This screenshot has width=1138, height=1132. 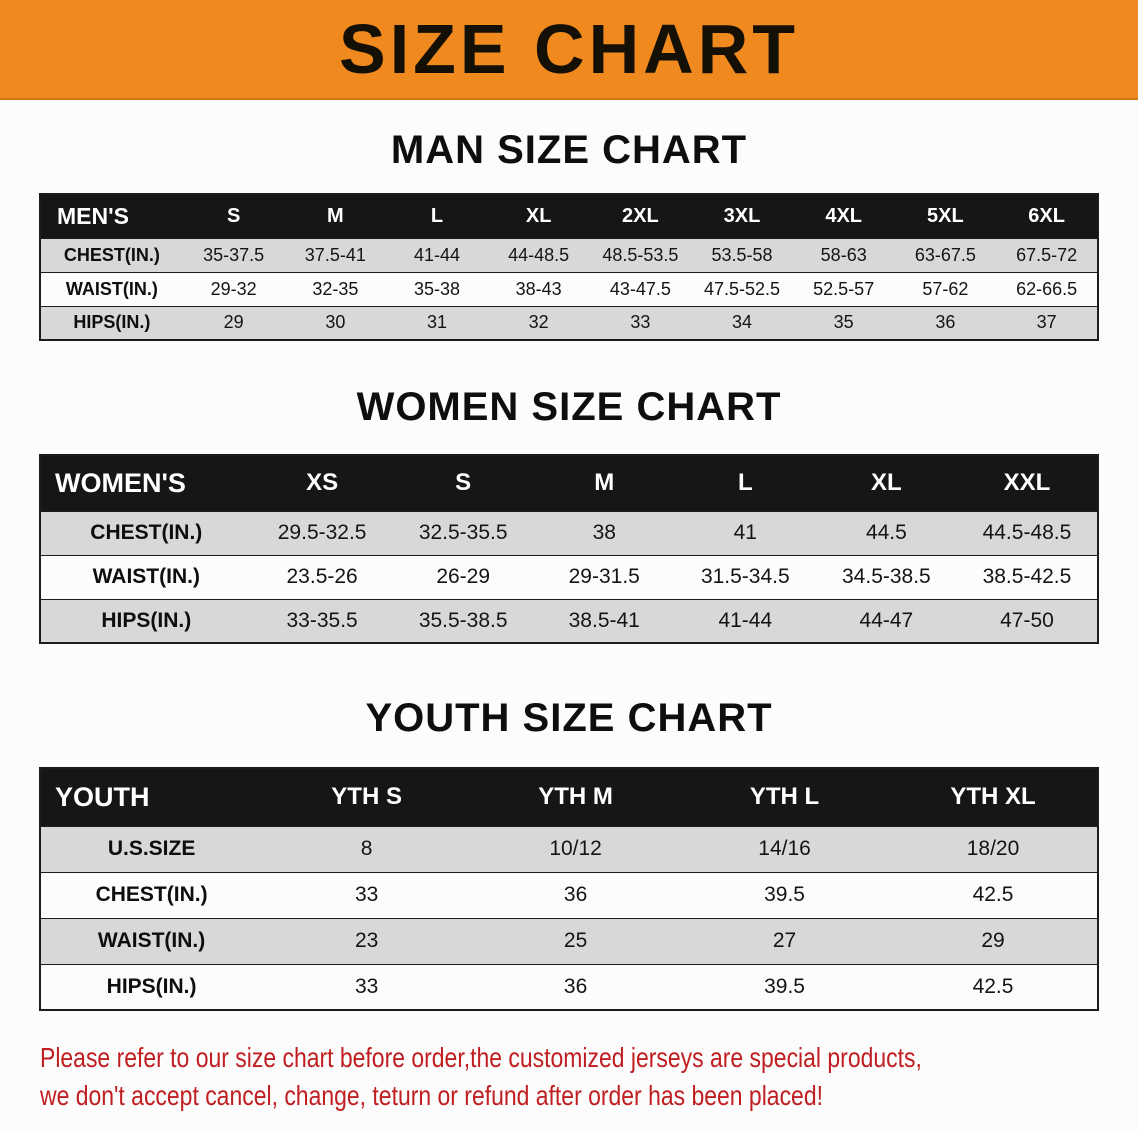 I want to click on table-row: HIPS(IN.) 29 30 31 32 33 34 35 36 37, so click(x=569, y=323).